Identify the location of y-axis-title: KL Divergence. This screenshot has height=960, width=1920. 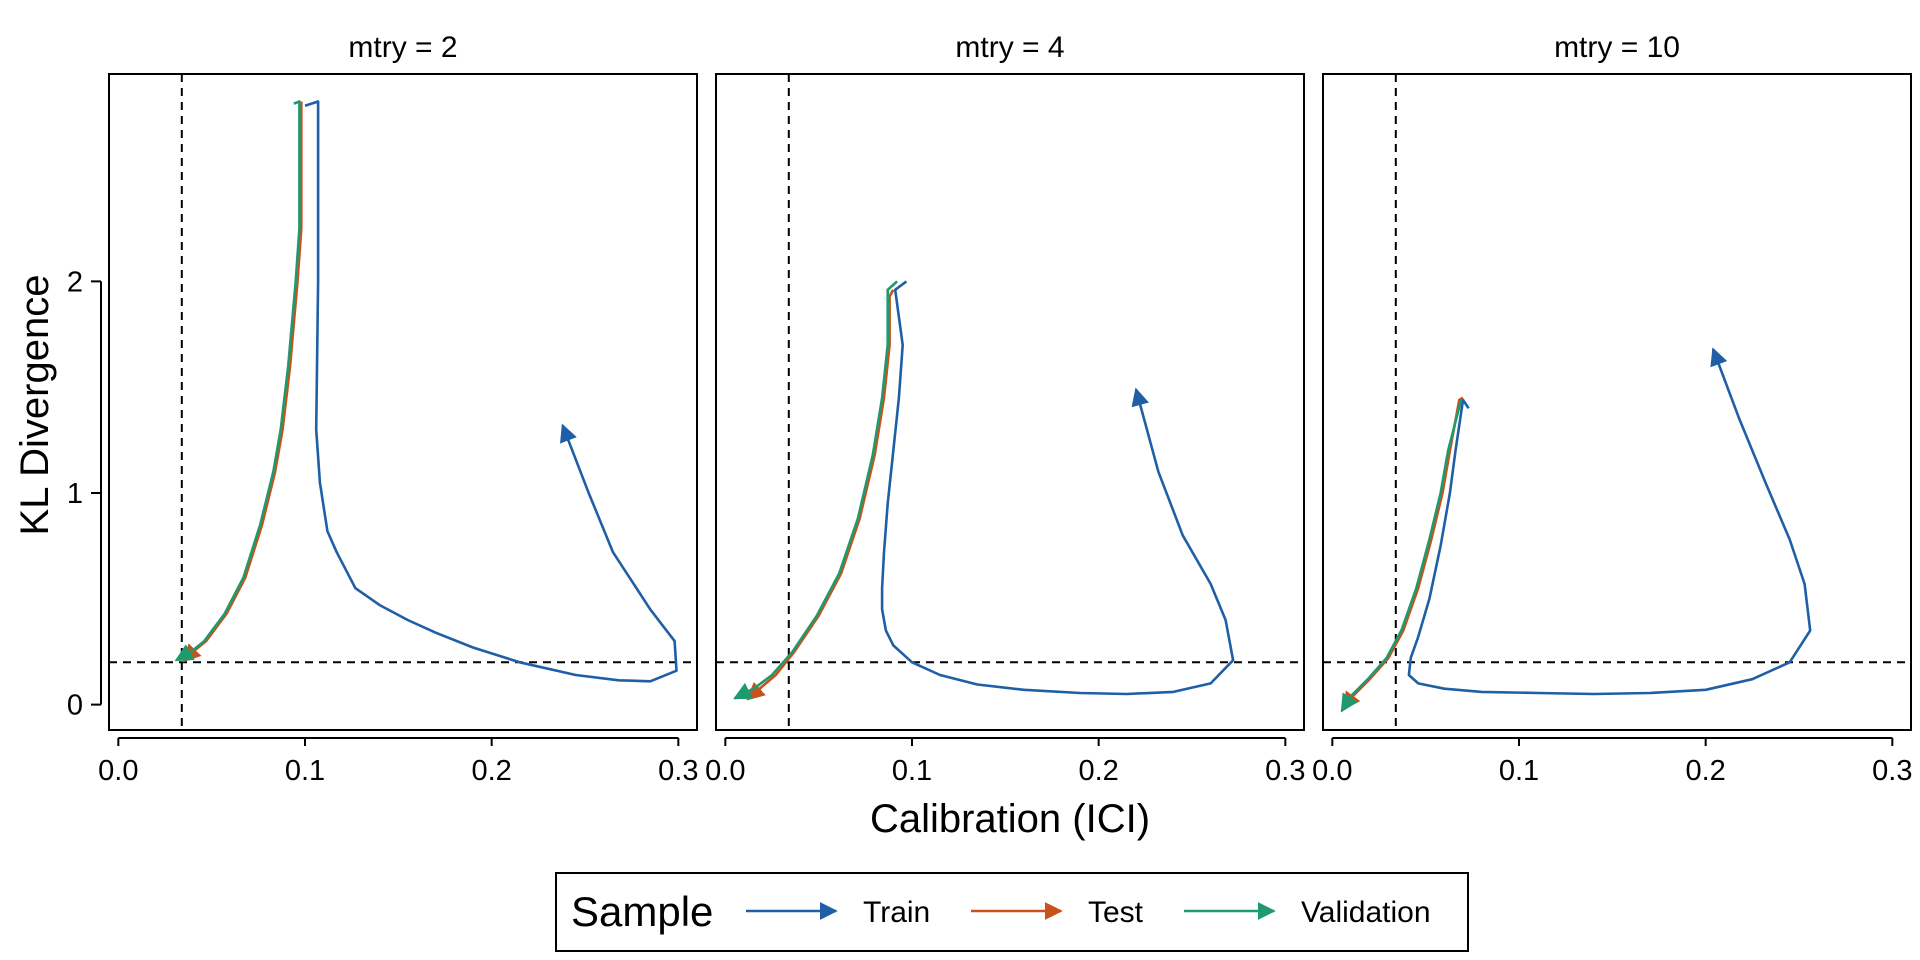
(35, 405).